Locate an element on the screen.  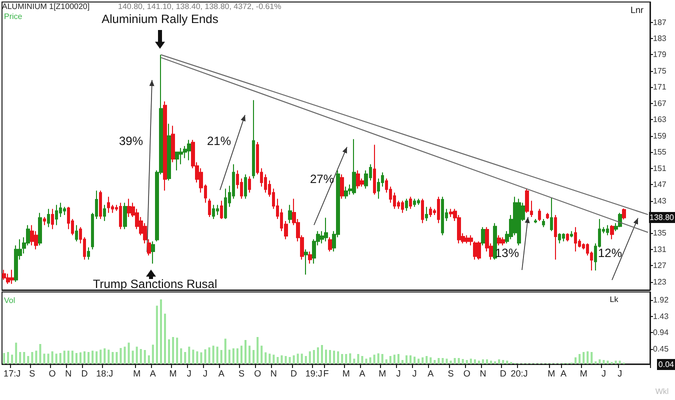
annotation: Lnr is located at coordinates (637, 10).